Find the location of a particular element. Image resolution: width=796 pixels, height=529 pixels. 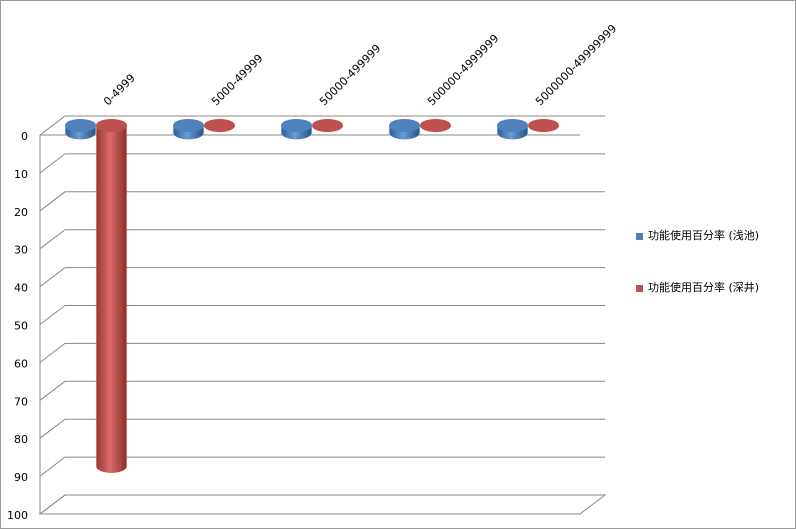

legend-label: 功能使用百分率 (深井) is located at coordinates (703, 287).